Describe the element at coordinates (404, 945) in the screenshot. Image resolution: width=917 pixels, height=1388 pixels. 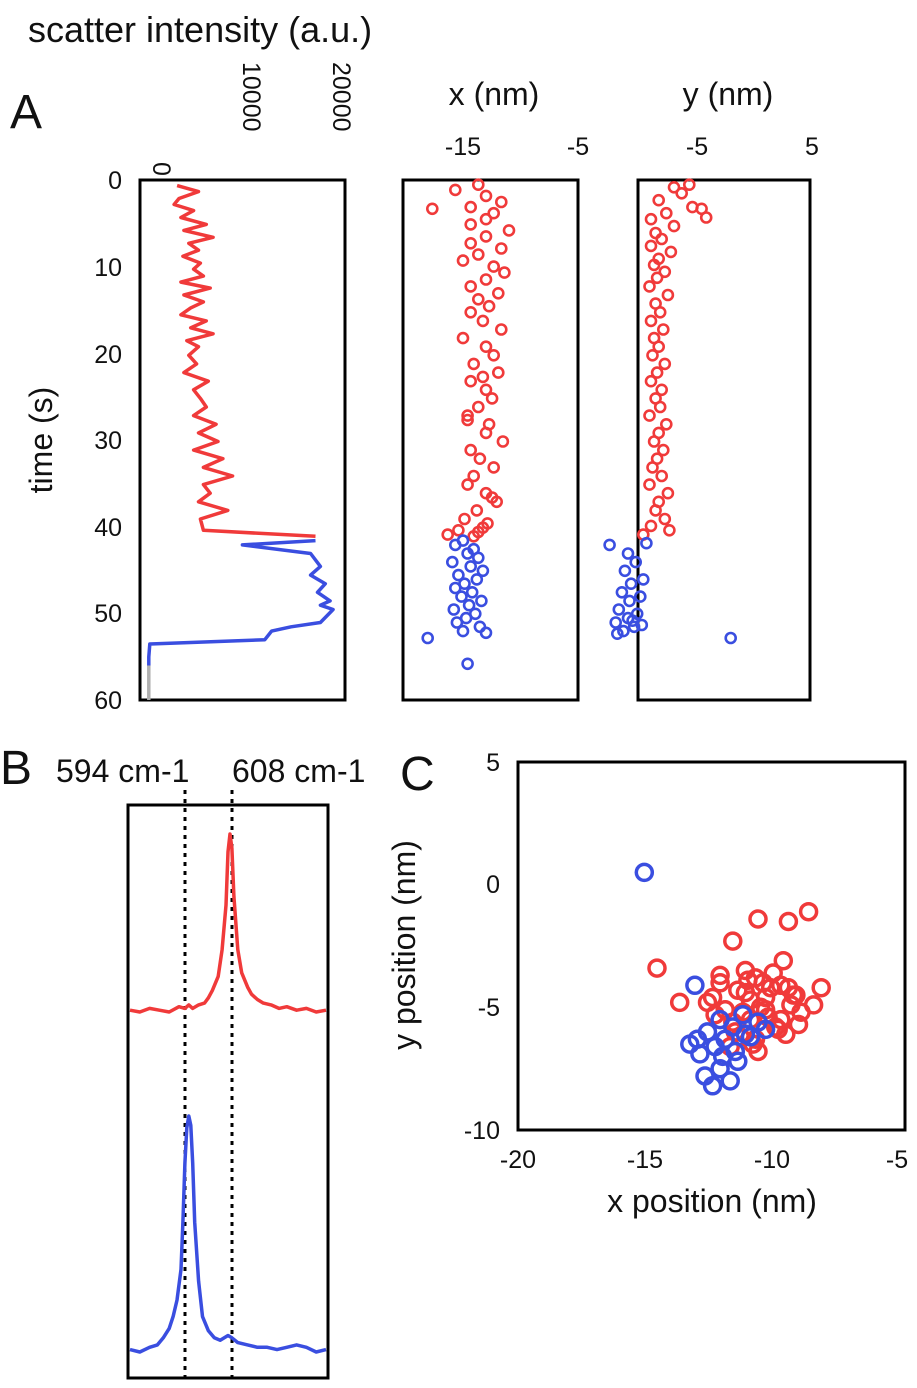
I see `panel-c-ylabel: y position (nm)` at that location.